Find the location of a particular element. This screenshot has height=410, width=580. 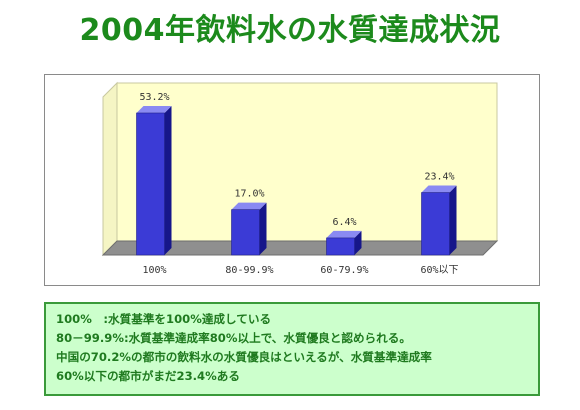

data-label: 53.2% is located at coordinates (154, 97).